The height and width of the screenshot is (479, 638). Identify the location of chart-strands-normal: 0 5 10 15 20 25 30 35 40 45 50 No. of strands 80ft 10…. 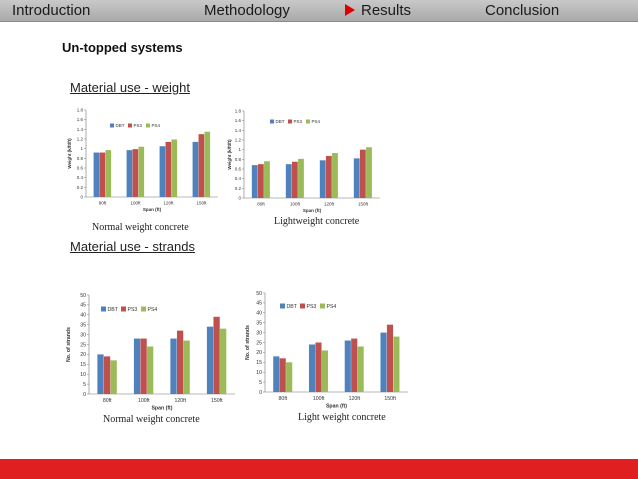
(150, 352).